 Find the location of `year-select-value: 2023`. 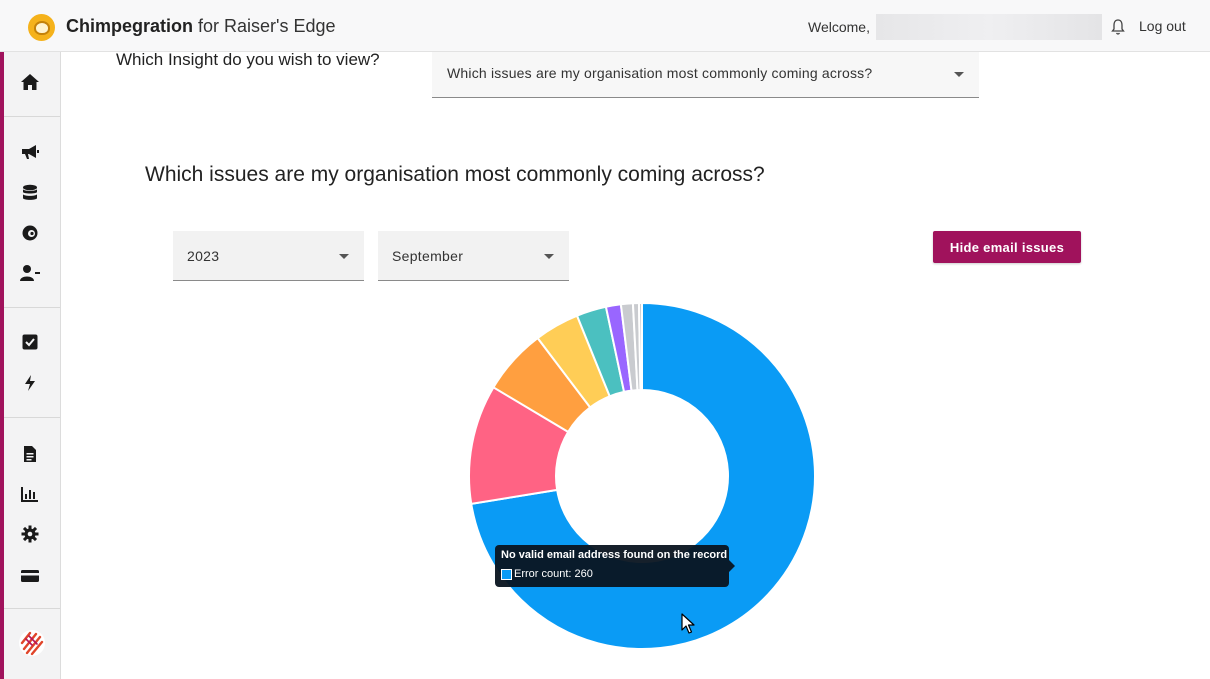

year-select-value: 2023 is located at coordinates (203, 256).